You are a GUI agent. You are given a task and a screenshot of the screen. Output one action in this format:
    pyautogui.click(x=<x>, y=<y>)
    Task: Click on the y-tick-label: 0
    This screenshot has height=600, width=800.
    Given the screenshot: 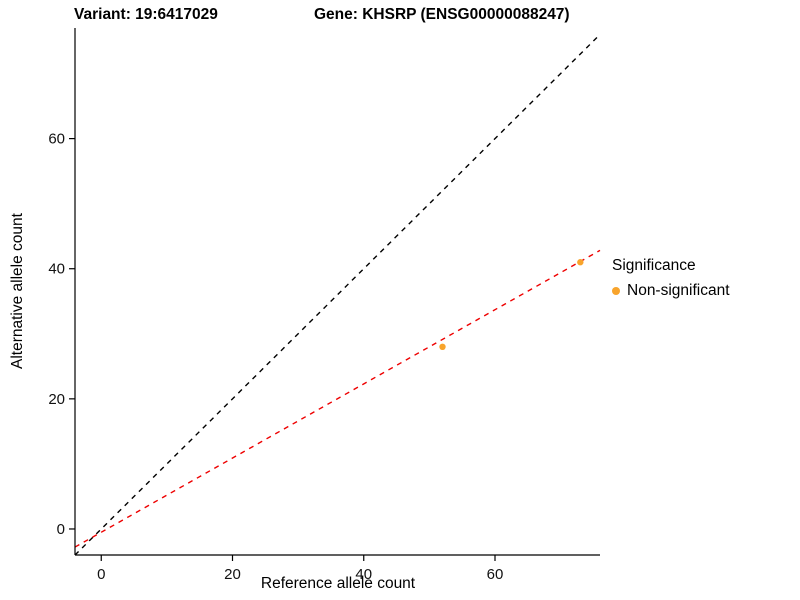 What is the action you would take?
    pyautogui.click(x=61, y=529)
    